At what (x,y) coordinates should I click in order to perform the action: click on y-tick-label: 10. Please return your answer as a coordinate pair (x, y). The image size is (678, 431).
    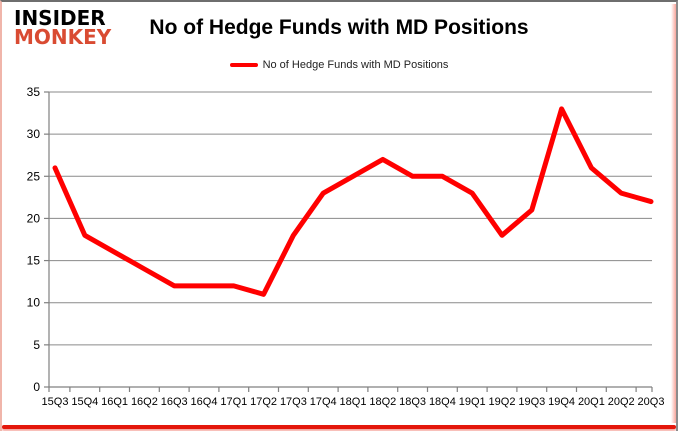
    Looking at the image, I should click on (34, 303).